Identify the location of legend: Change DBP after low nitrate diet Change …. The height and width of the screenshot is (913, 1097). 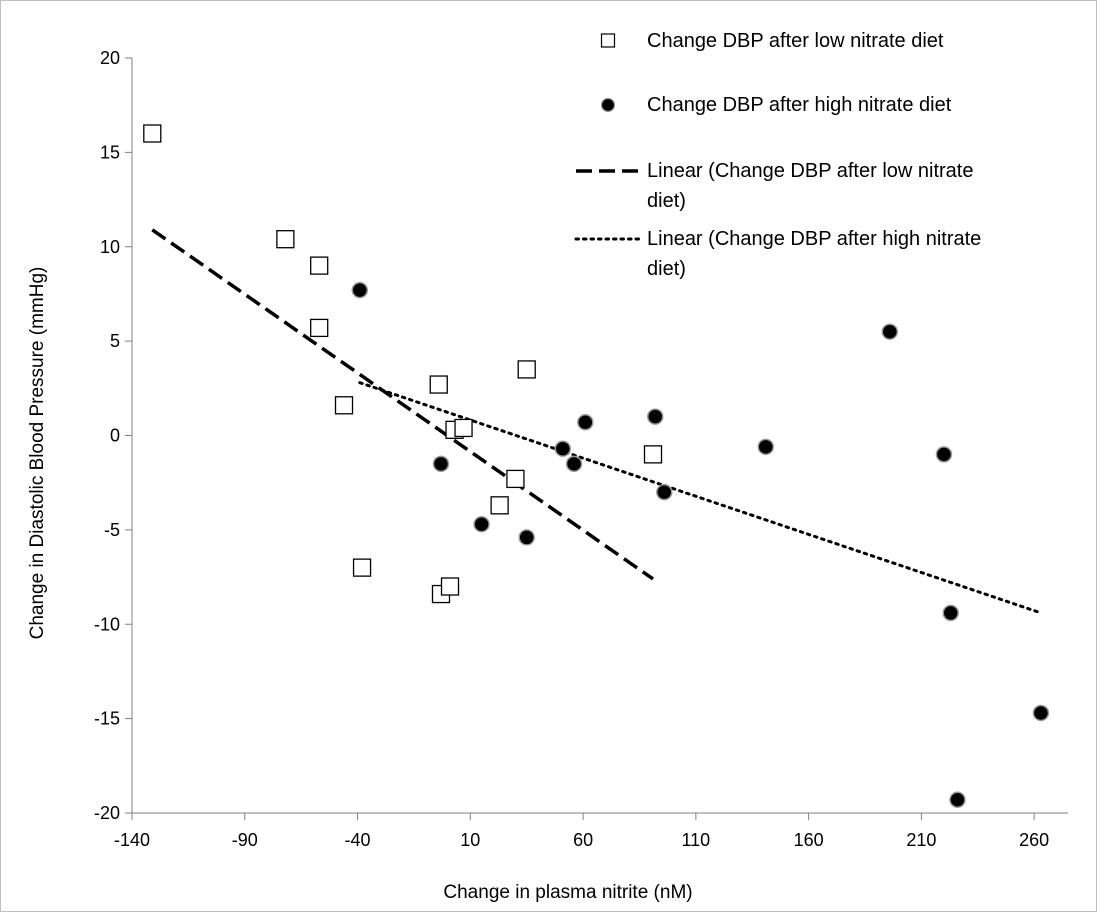
(777, 155).